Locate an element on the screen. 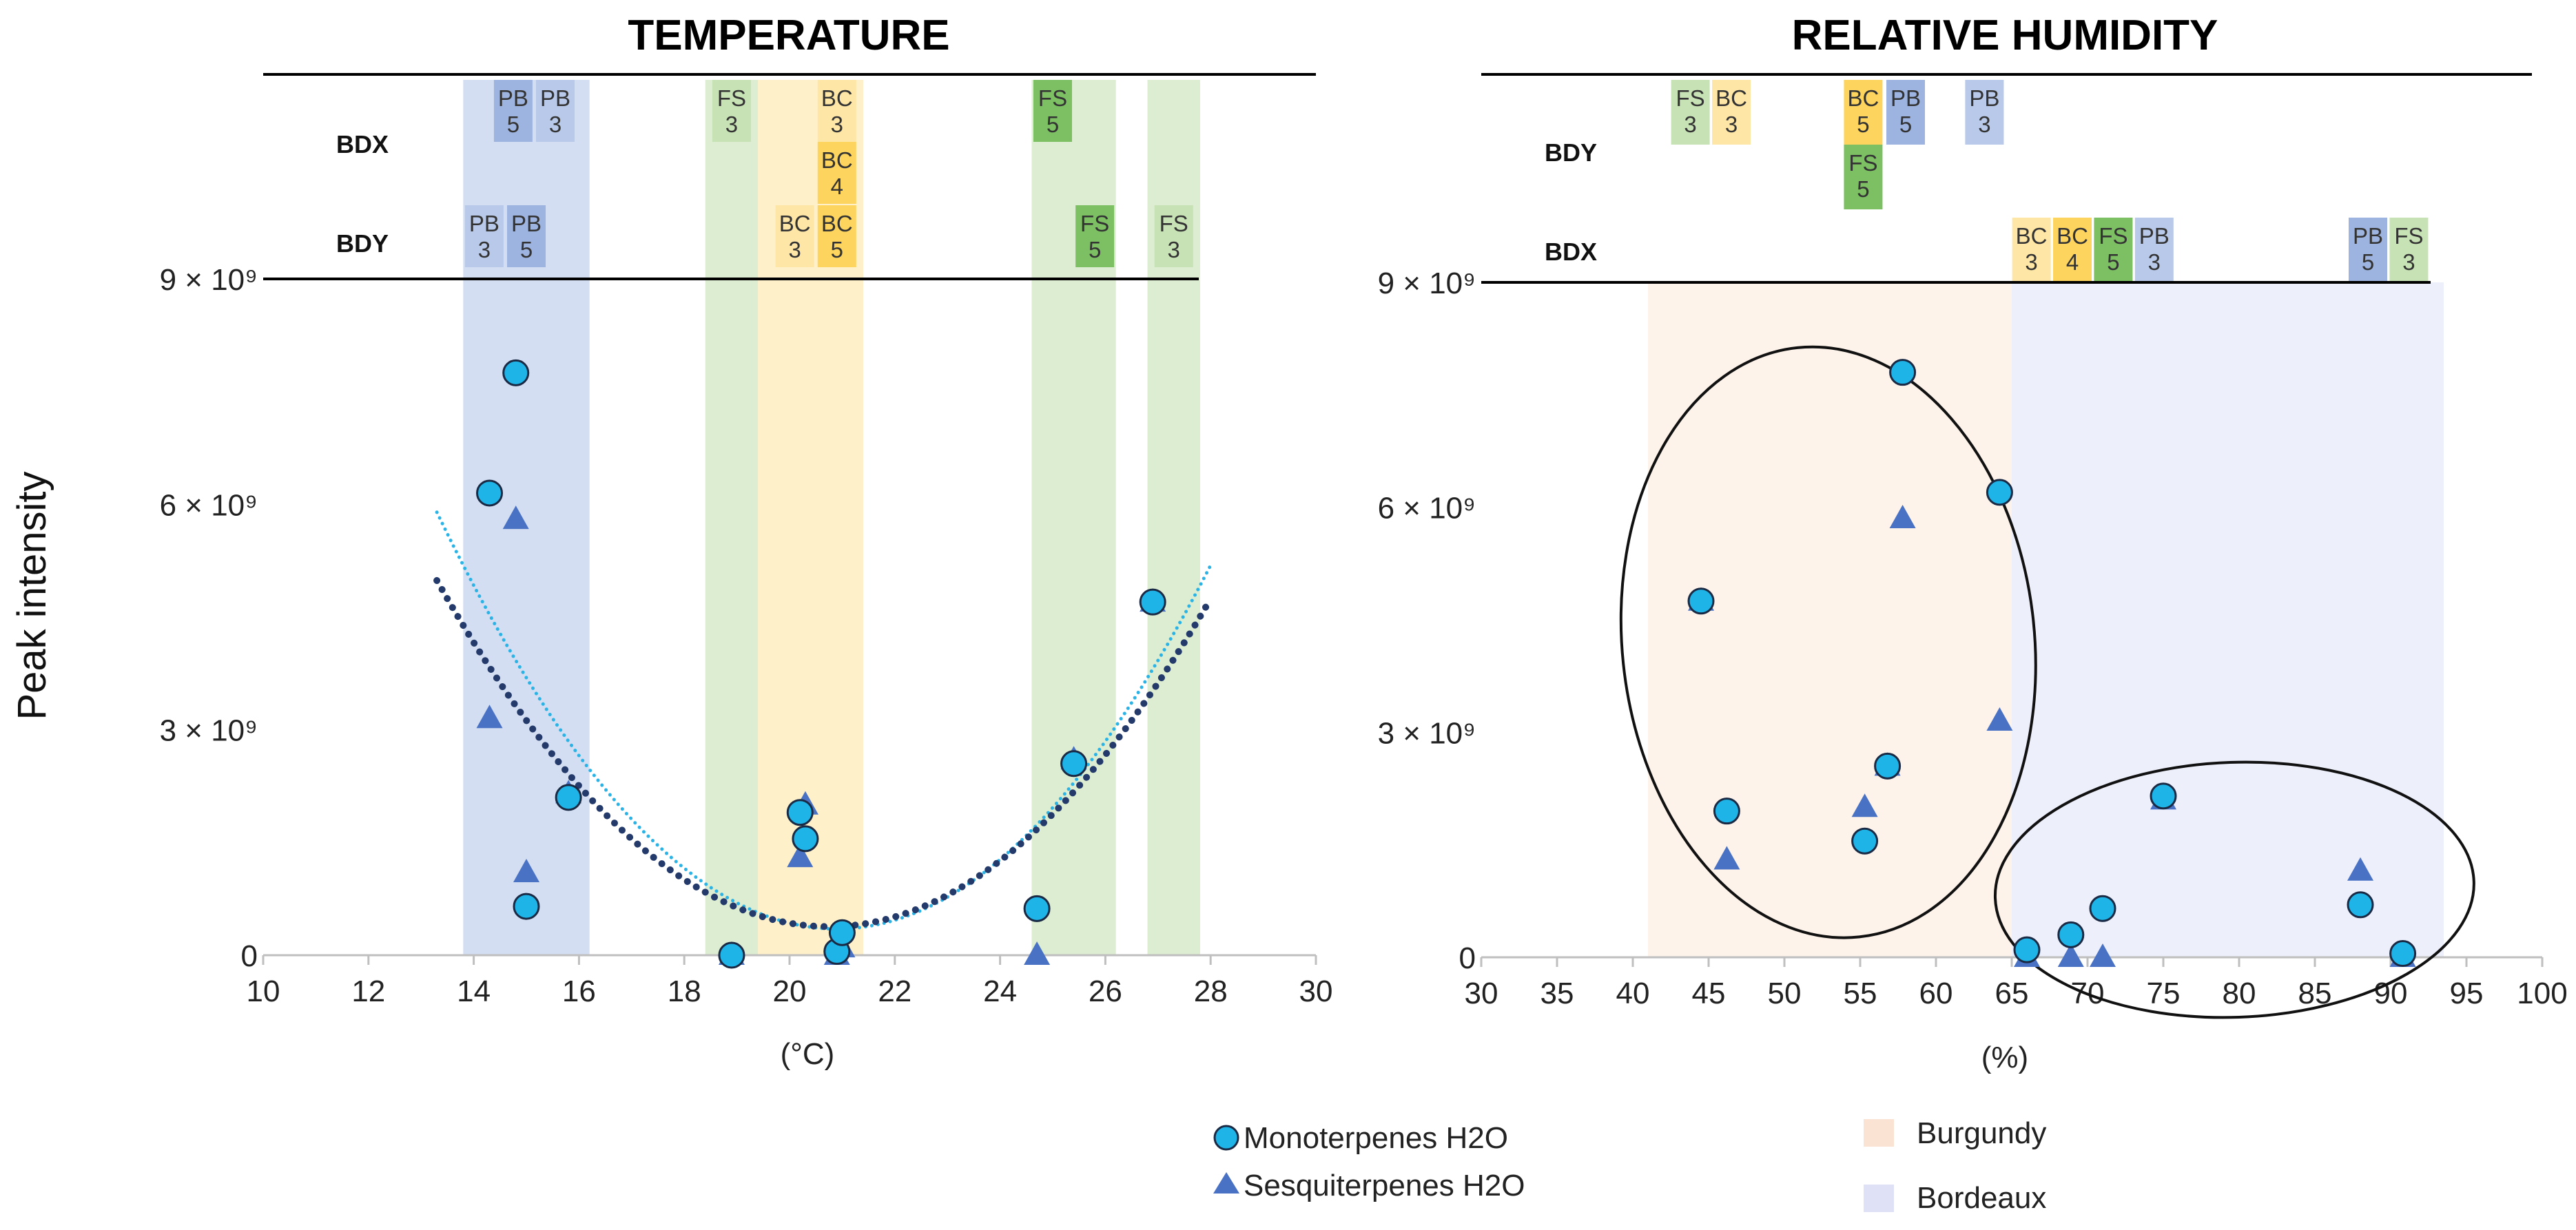 This screenshot has height=1230, width=2576. header-bdy-bc3-2-number: 3 is located at coordinates (794, 250).